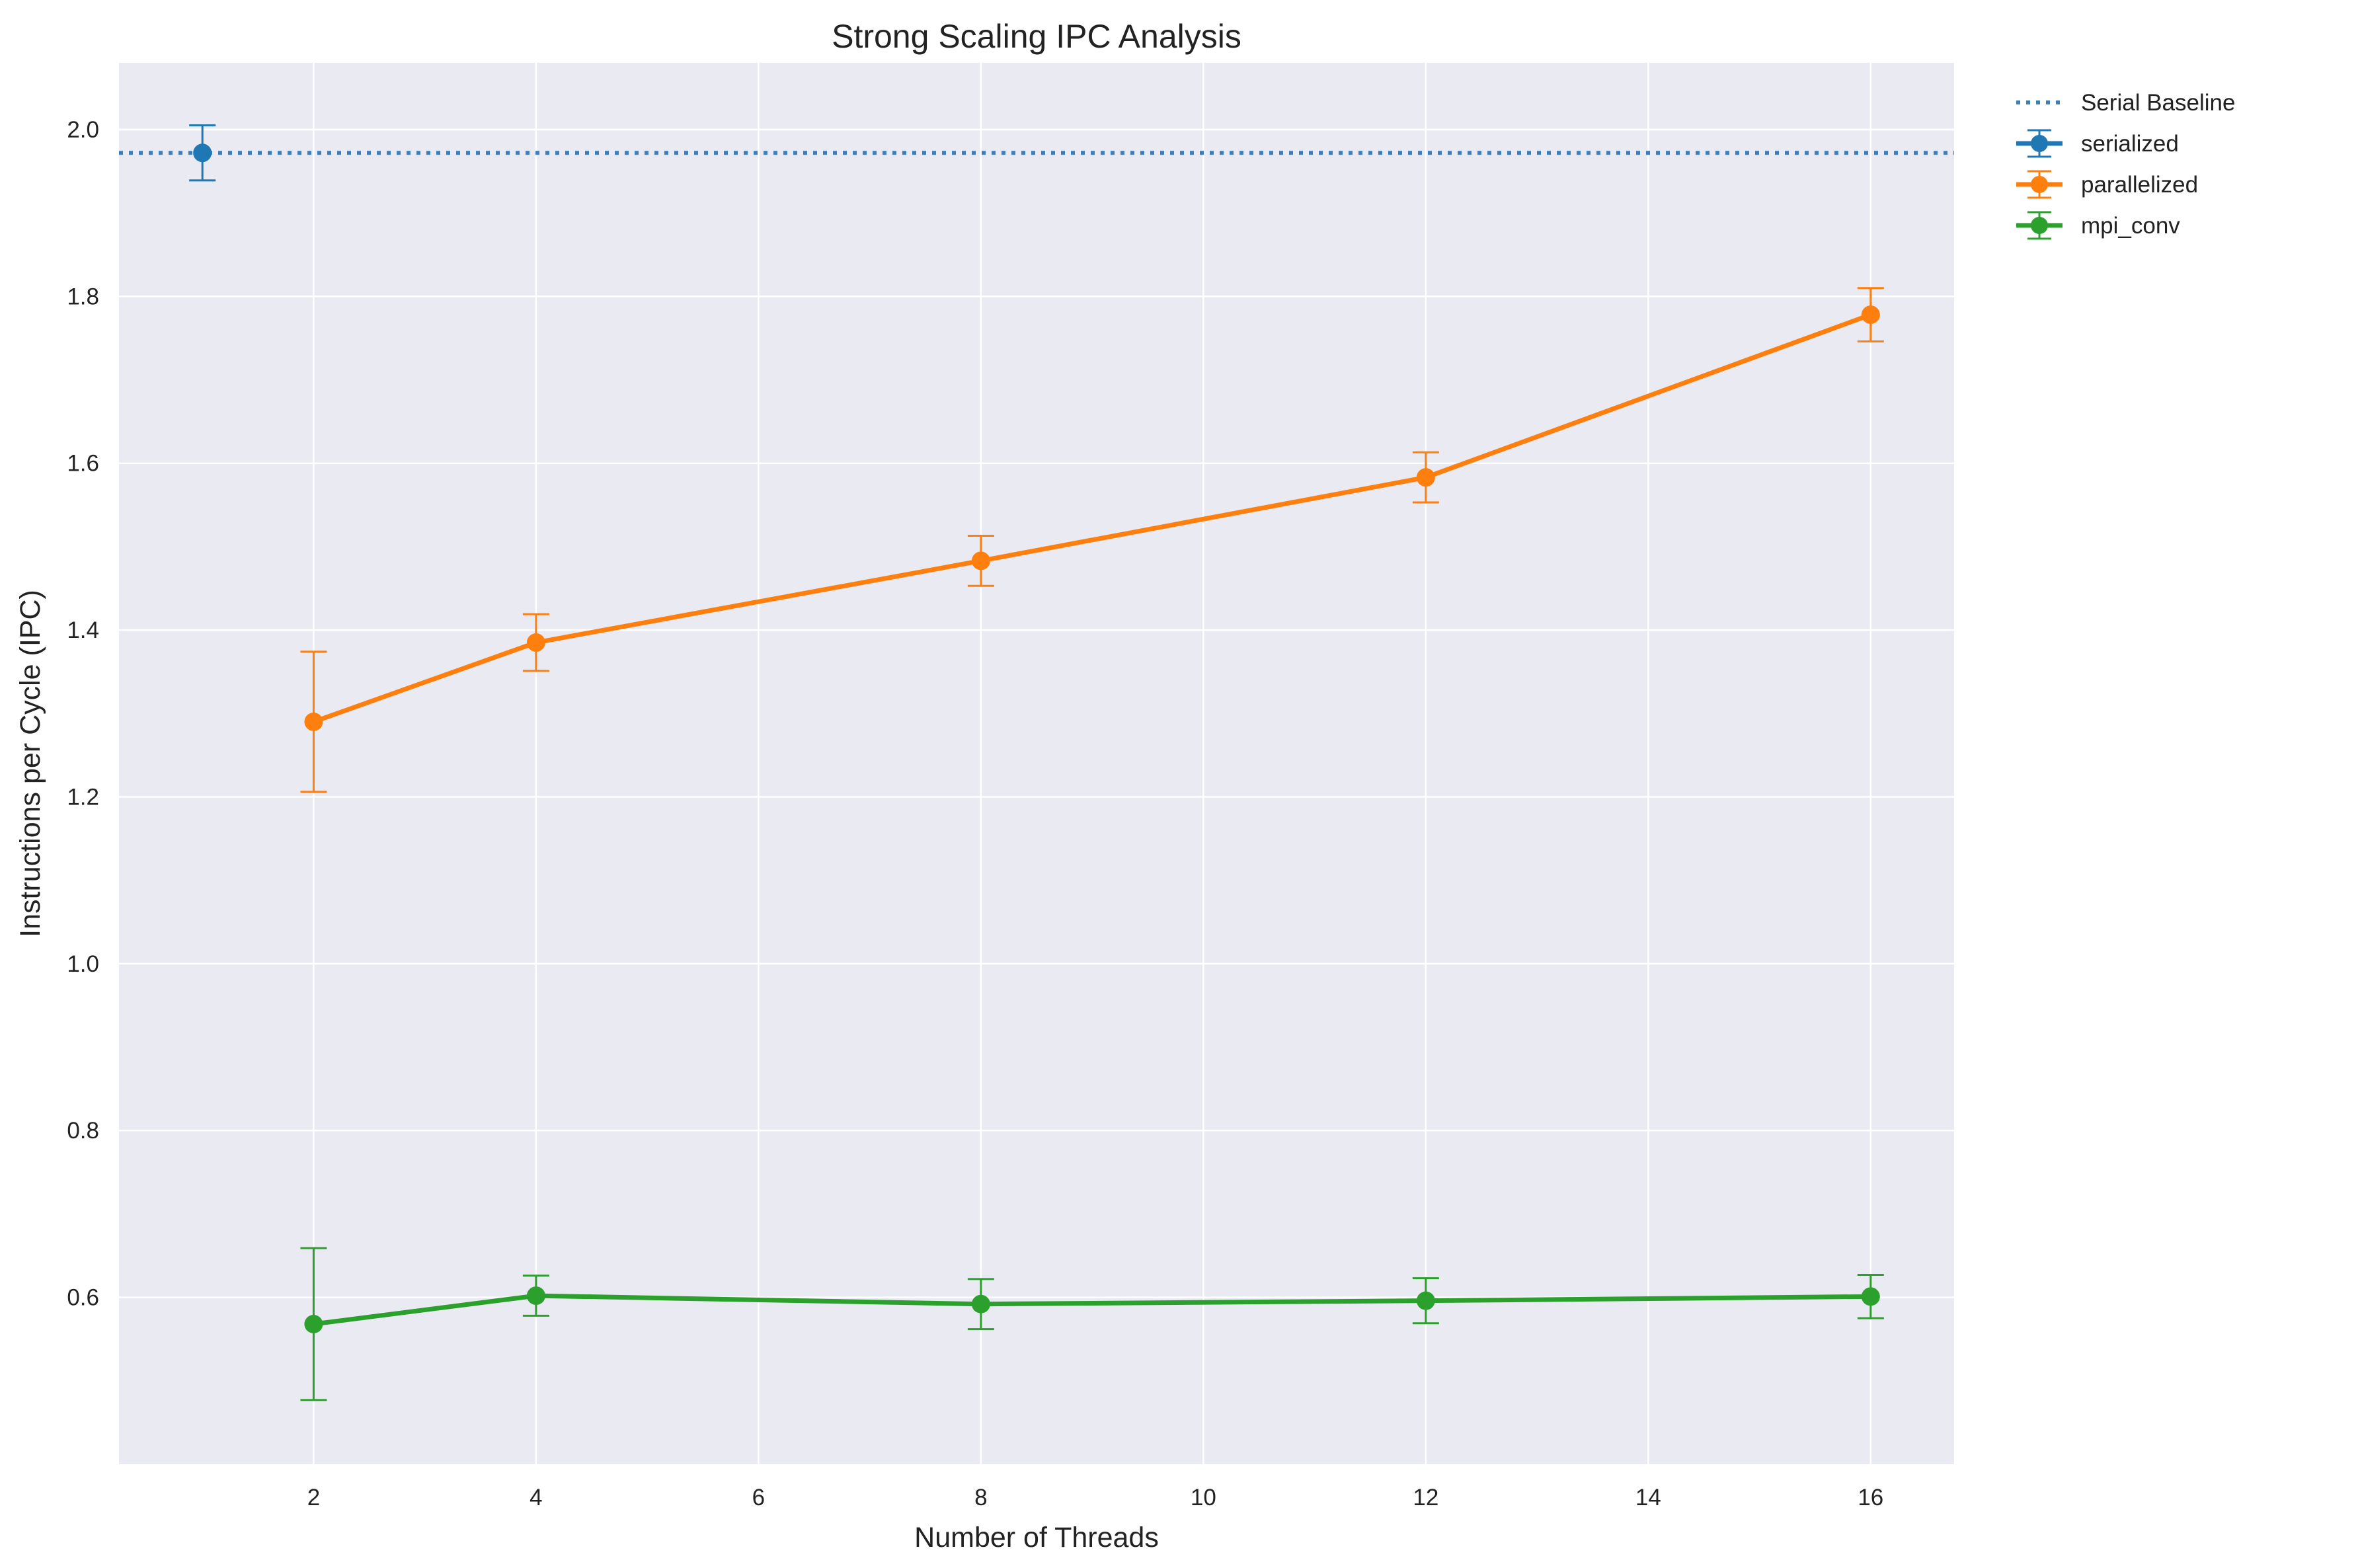  Describe the element at coordinates (313, 1497) in the screenshot. I see `x-tick-label: 2` at that location.